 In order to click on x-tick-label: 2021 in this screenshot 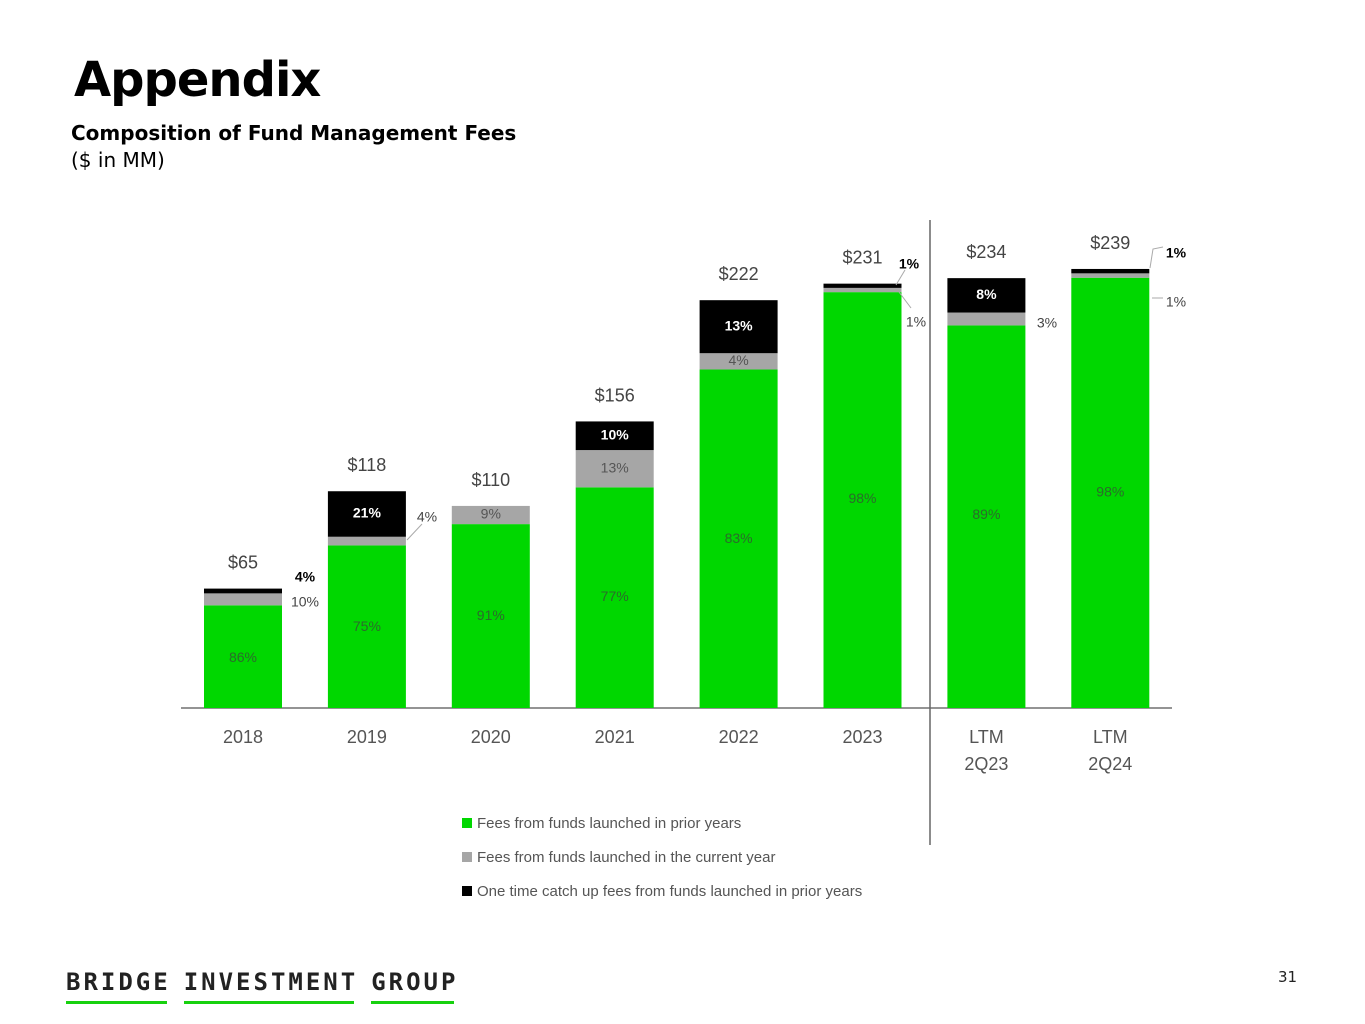, I will do `click(615, 737)`.